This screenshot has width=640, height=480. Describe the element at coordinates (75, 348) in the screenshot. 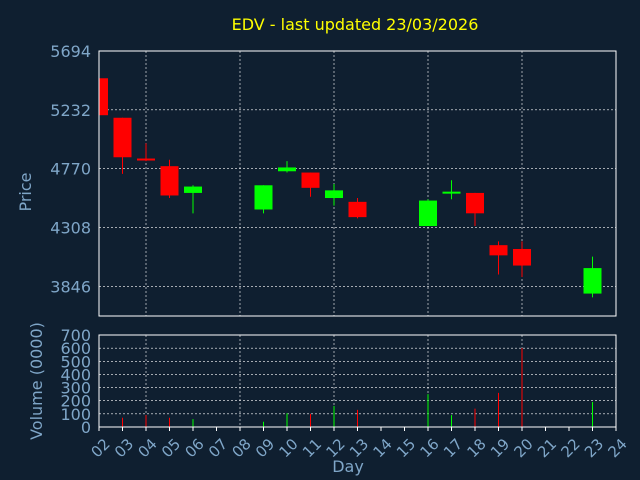

I see `volume-tick-label: 600` at that location.